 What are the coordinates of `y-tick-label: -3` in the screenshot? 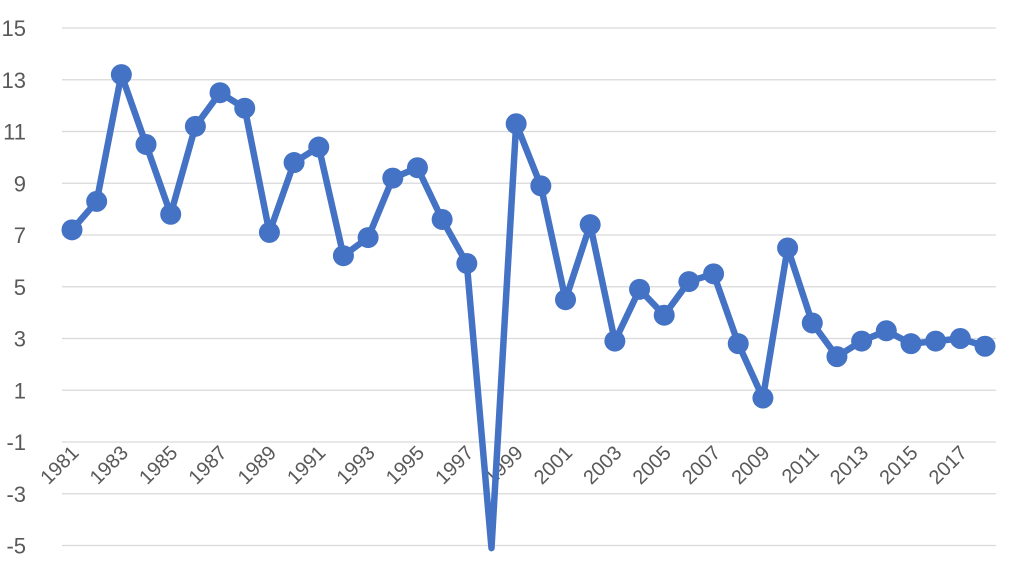 It's located at (16, 494).